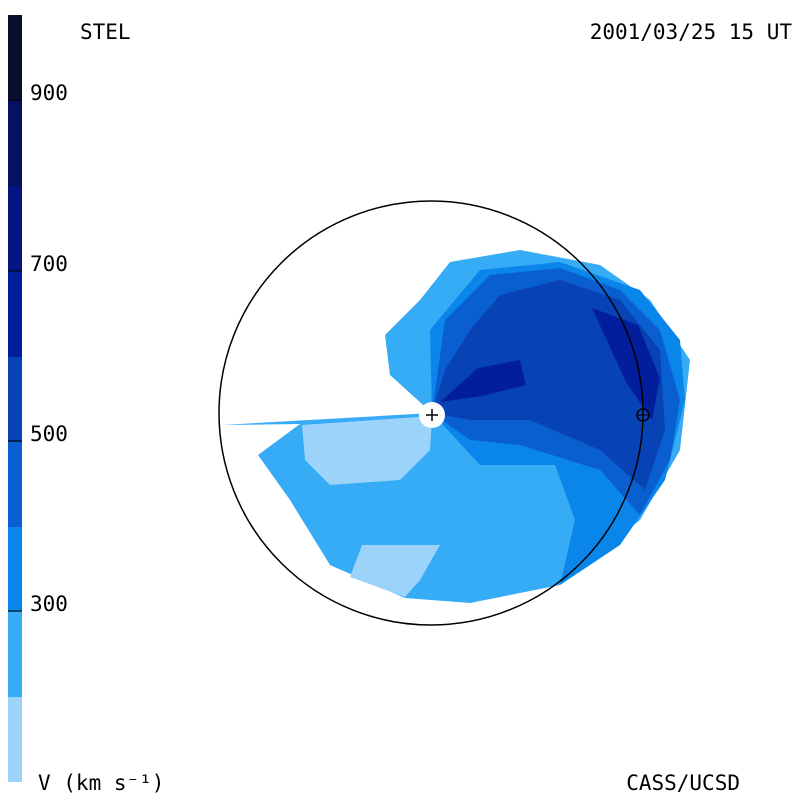  What do you see at coordinates (105, 32) in the screenshot?
I see `observatory: STEL` at bounding box center [105, 32].